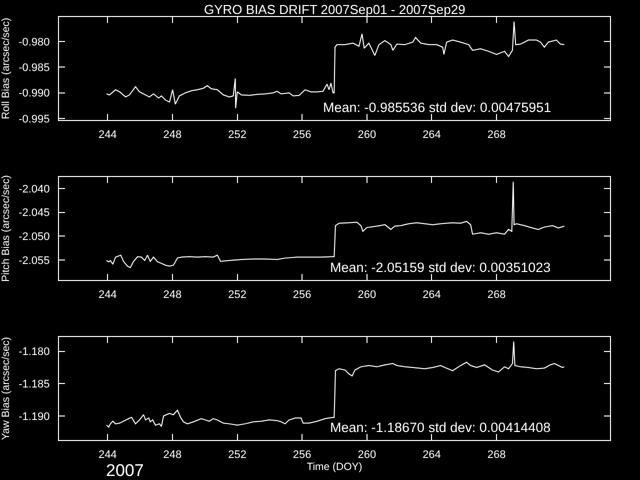  I want to click on x-axis-title: Time (DOY), so click(334, 467).